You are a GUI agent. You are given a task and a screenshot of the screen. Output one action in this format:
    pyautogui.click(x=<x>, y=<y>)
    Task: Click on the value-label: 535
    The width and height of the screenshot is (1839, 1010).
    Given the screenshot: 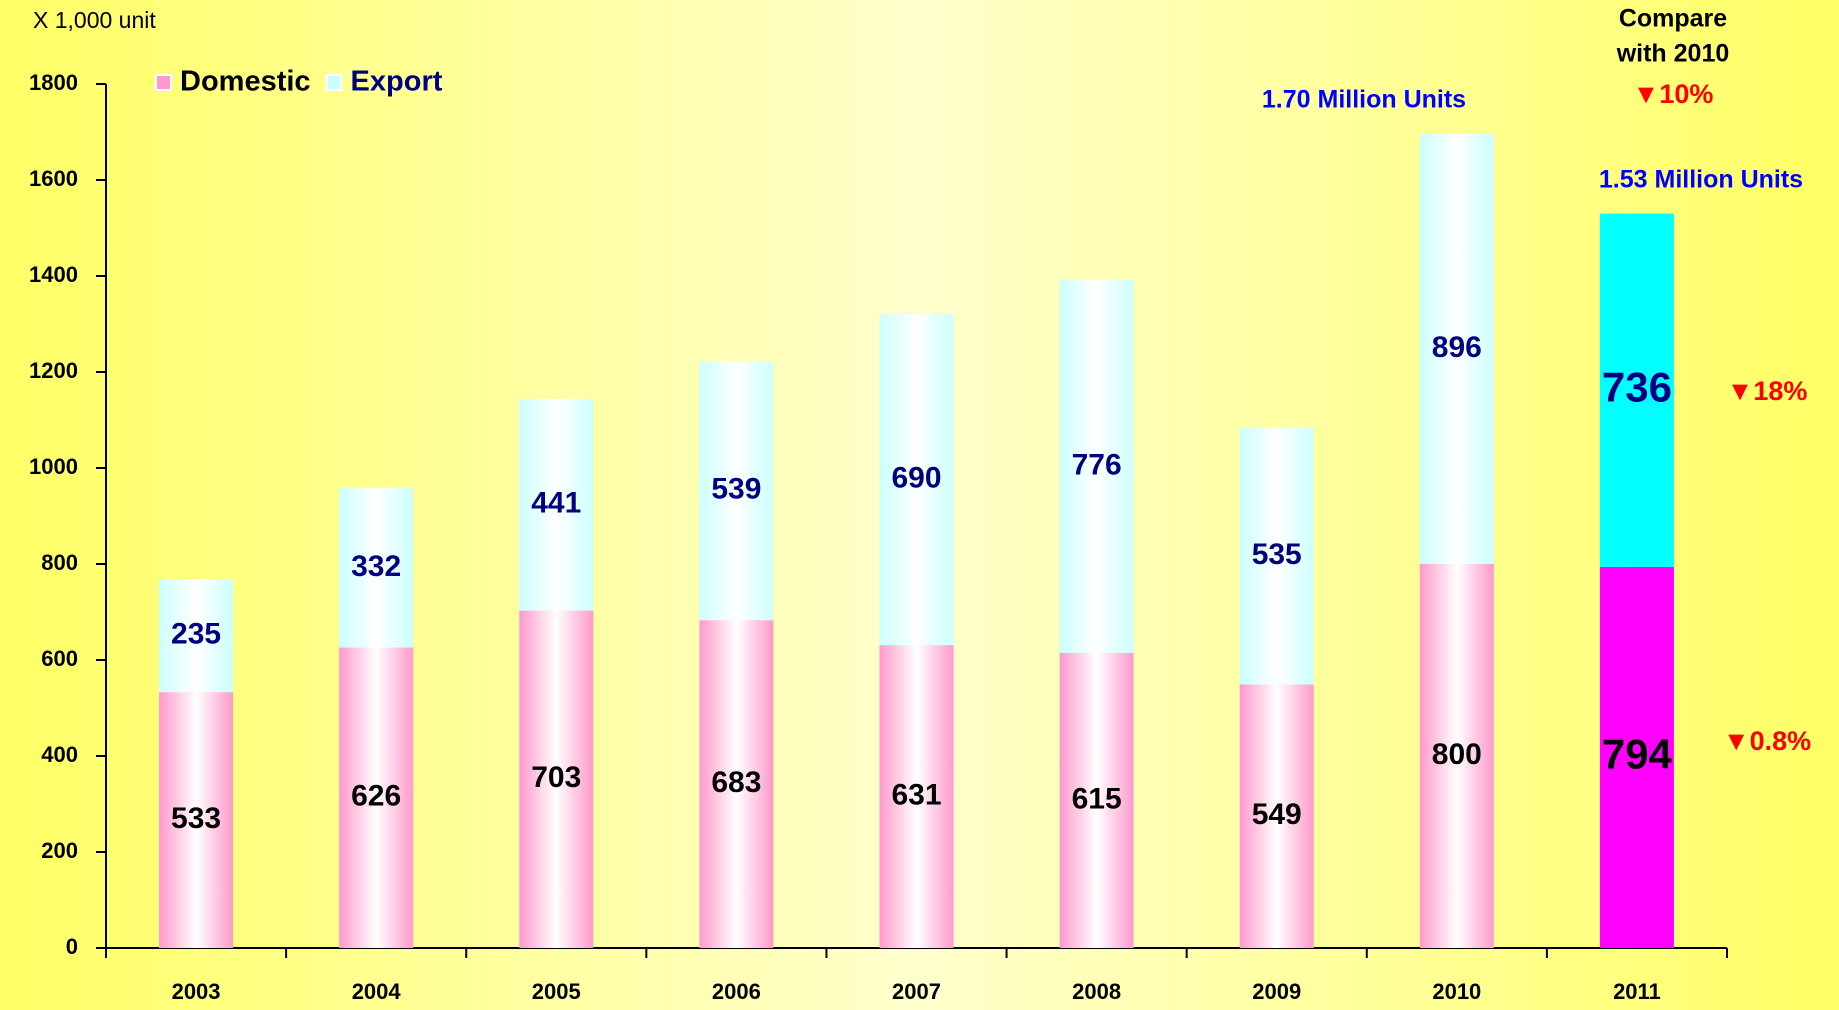 What is the action you would take?
    pyautogui.click(x=1277, y=554)
    